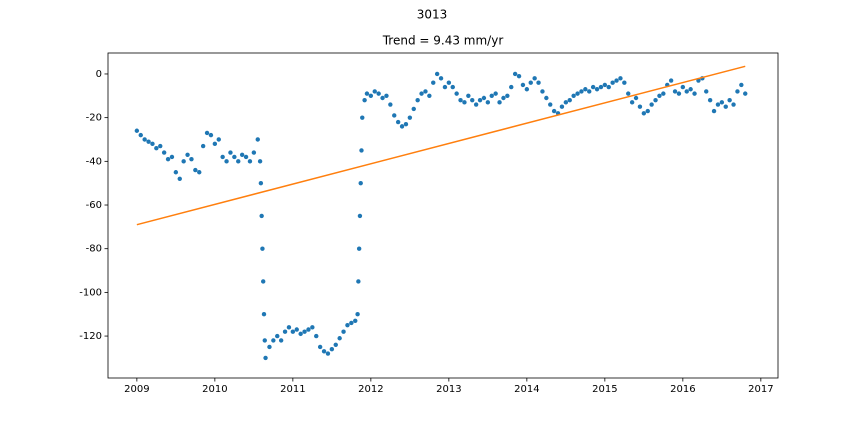  What do you see at coordinates (90, 336) in the screenshot?
I see `y-tick-label: -120` at bounding box center [90, 336].